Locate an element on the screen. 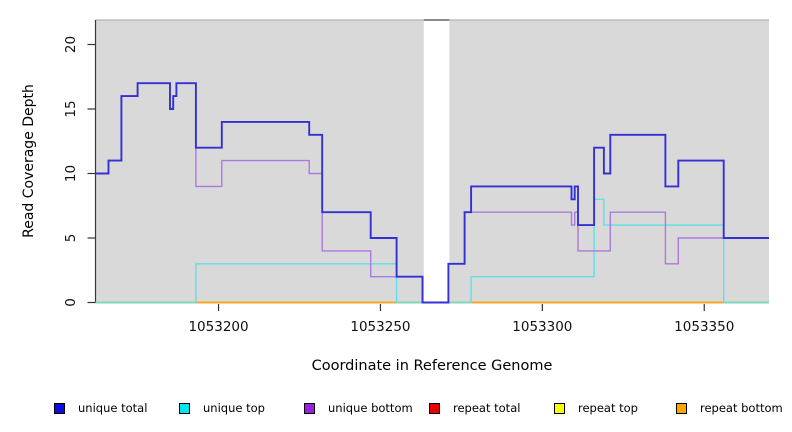 This screenshot has width=792, height=432. y-tick-label: 15 is located at coordinates (71, 108).